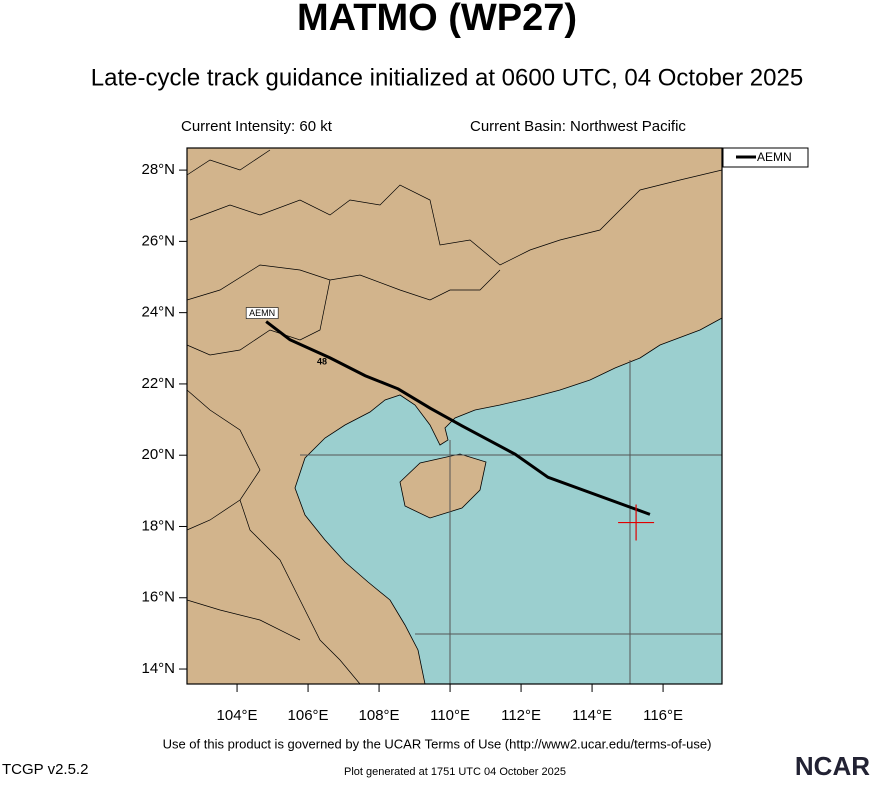 The height and width of the screenshot is (785, 873). I want to click on x-tick-label: 106°E, so click(308, 715).